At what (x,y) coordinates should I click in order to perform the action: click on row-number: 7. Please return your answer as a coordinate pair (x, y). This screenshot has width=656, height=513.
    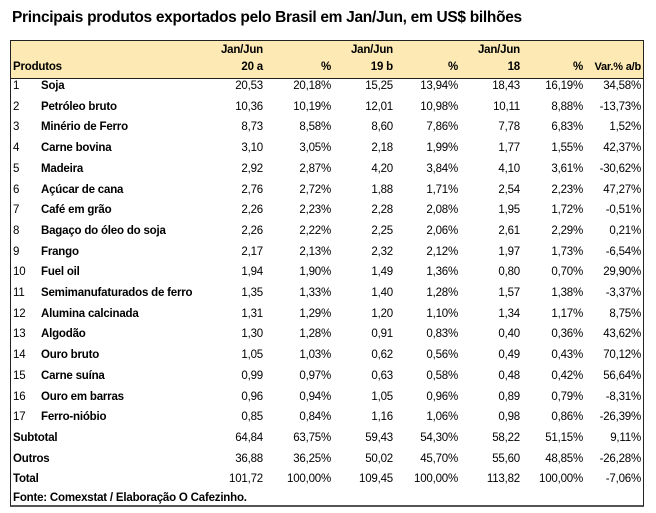
    Looking at the image, I should click on (16, 210).